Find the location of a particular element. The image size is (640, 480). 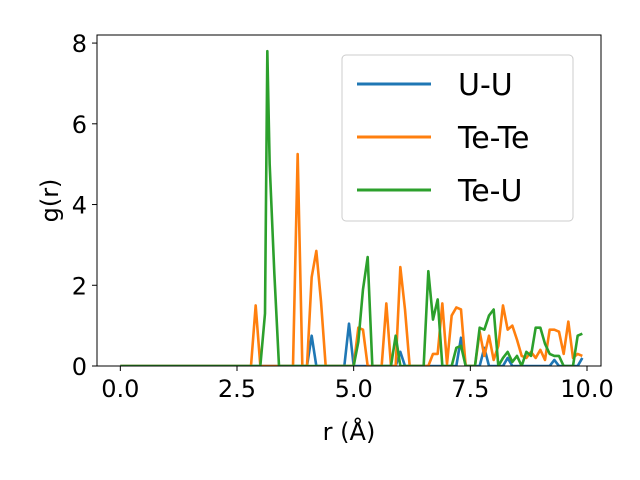

legend-label: U-U is located at coordinates (485, 85).